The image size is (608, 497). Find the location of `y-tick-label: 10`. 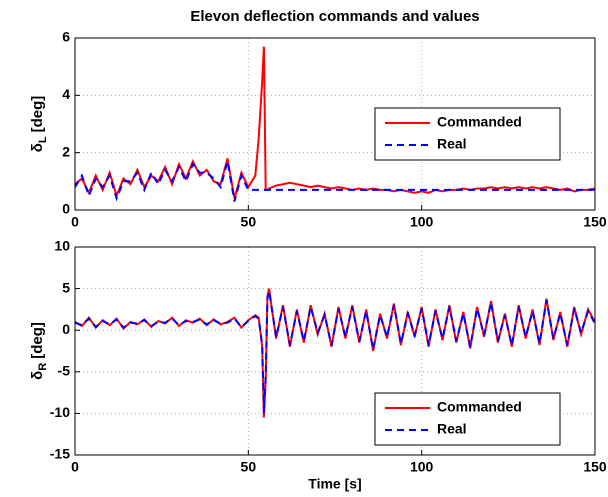

y-tick-label: 10 is located at coordinates (62, 246).